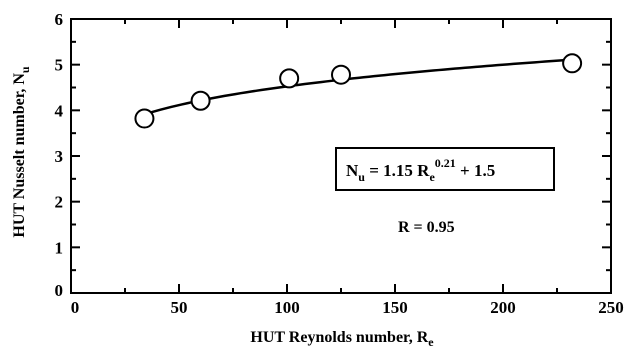 The width and height of the screenshot is (626, 354). Describe the element at coordinates (59, 65) in the screenshot. I see `y-tick-label: 5` at that location.